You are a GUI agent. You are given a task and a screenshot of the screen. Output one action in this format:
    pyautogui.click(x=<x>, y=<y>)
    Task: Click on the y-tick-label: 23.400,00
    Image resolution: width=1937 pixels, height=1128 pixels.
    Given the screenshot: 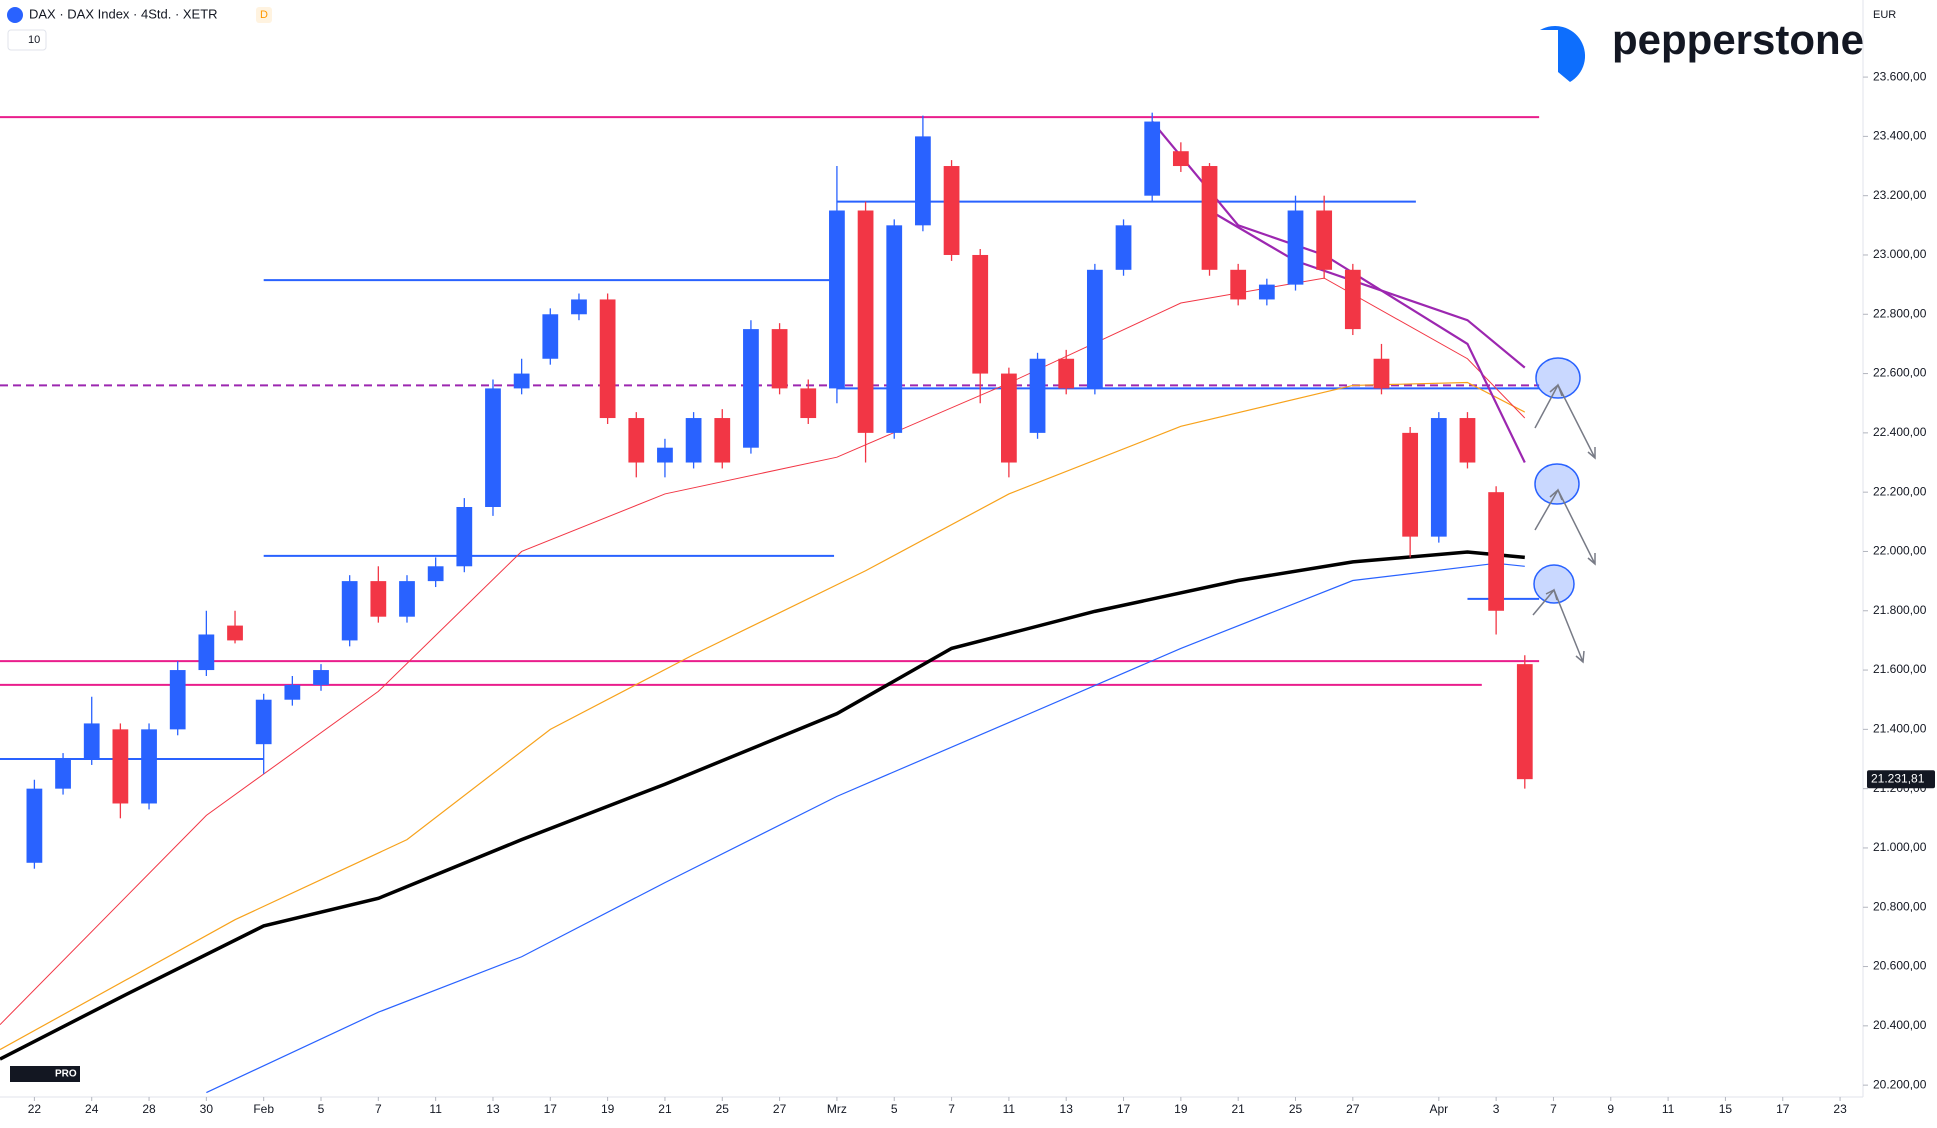 What is the action you would take?
    pyautogui.click(x=1900, y=136)
    